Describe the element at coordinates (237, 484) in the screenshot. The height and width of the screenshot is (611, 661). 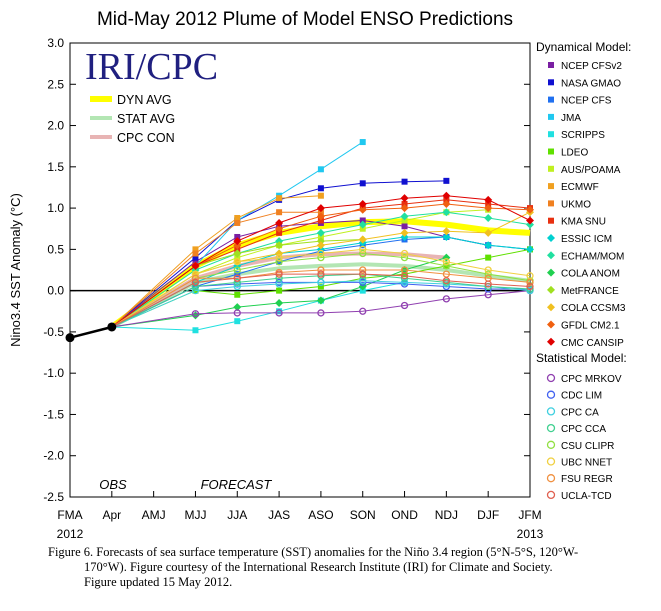
I see `forecast-label: FORECAST` at that location.